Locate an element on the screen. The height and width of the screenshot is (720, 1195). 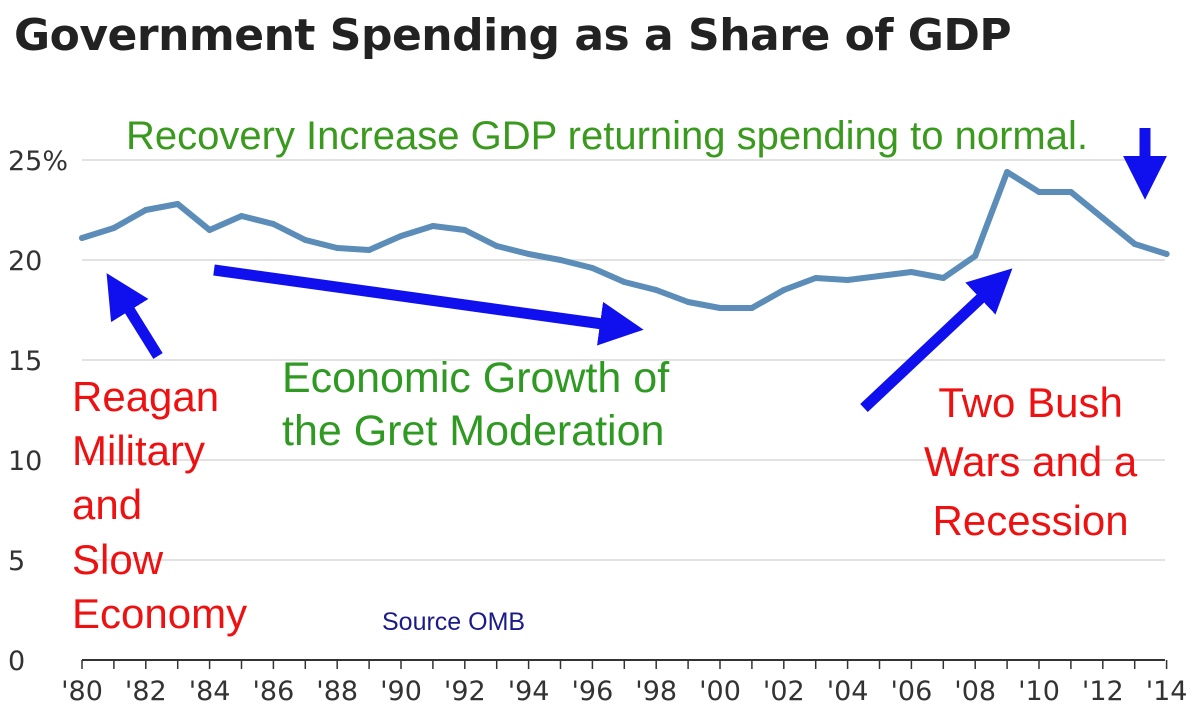
annotation-growth-line: the Gret Moderation is located at coordinates (473, 431).